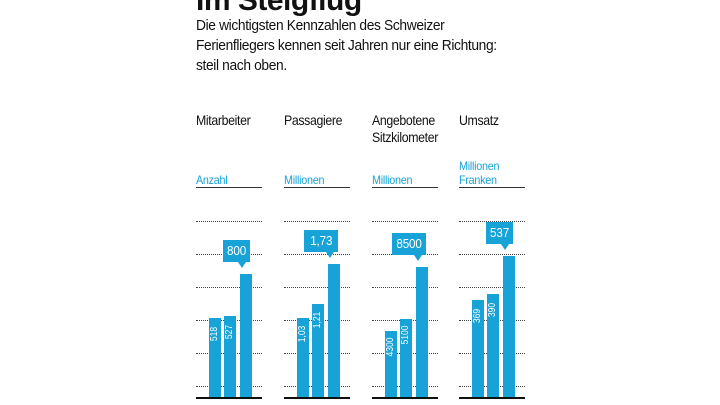 The width and height of the screenshot is (720, 405). What do you see at coordinates (241, 65) in the screenshot?
I see `subtitle-line-3: steil nach oben.` at bounding box center [241, 65].